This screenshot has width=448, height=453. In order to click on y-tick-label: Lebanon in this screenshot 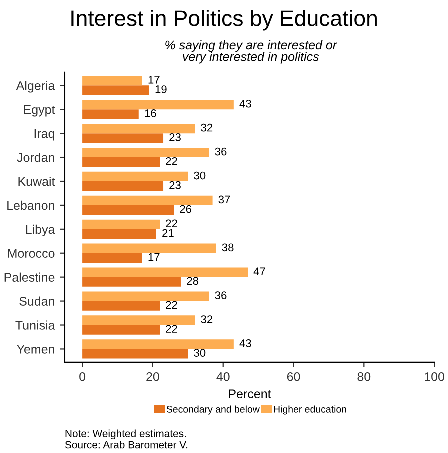, I will do `click(31, 205)`.